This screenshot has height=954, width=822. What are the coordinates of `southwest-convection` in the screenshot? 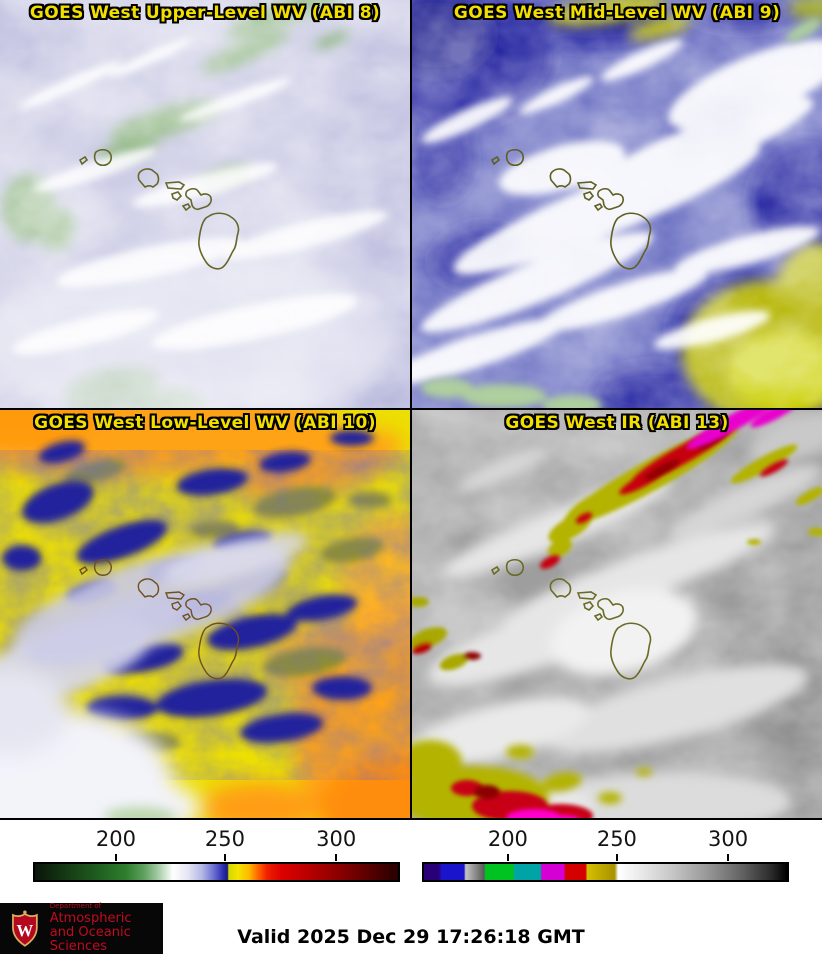 It's located at (532, 779).